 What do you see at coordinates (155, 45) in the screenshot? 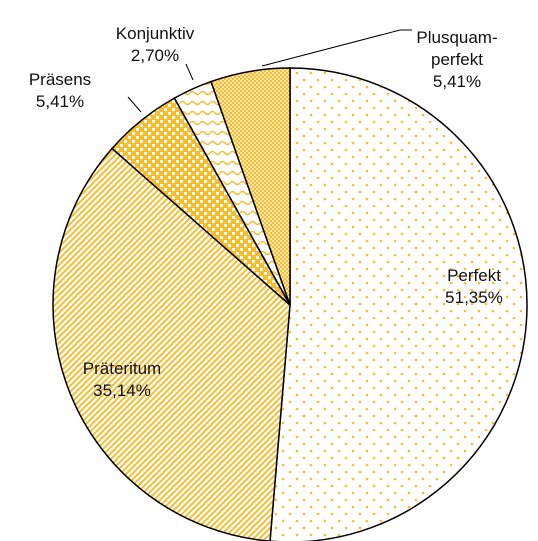
I see `slice-label: Konjunktiv 2,70%` at bounding box center [155, 45].